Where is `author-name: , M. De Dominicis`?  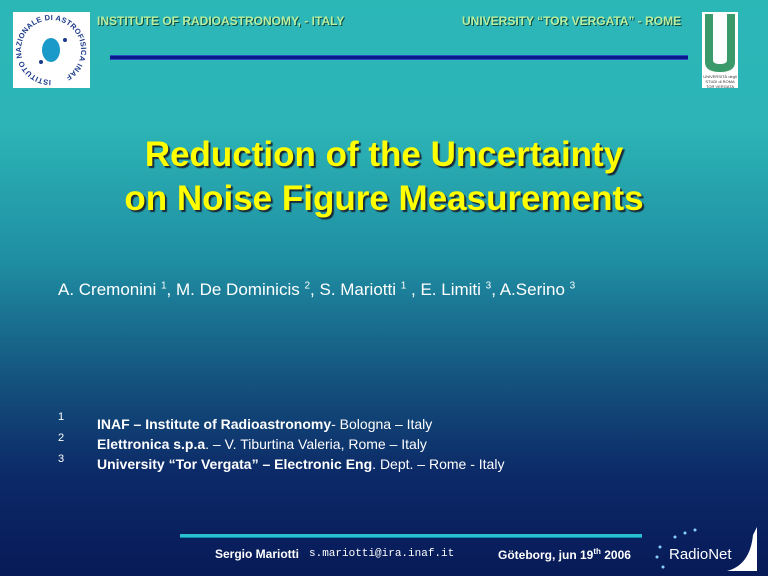
author-name: , M. De Dominicis is located at coordinates (235, 289).